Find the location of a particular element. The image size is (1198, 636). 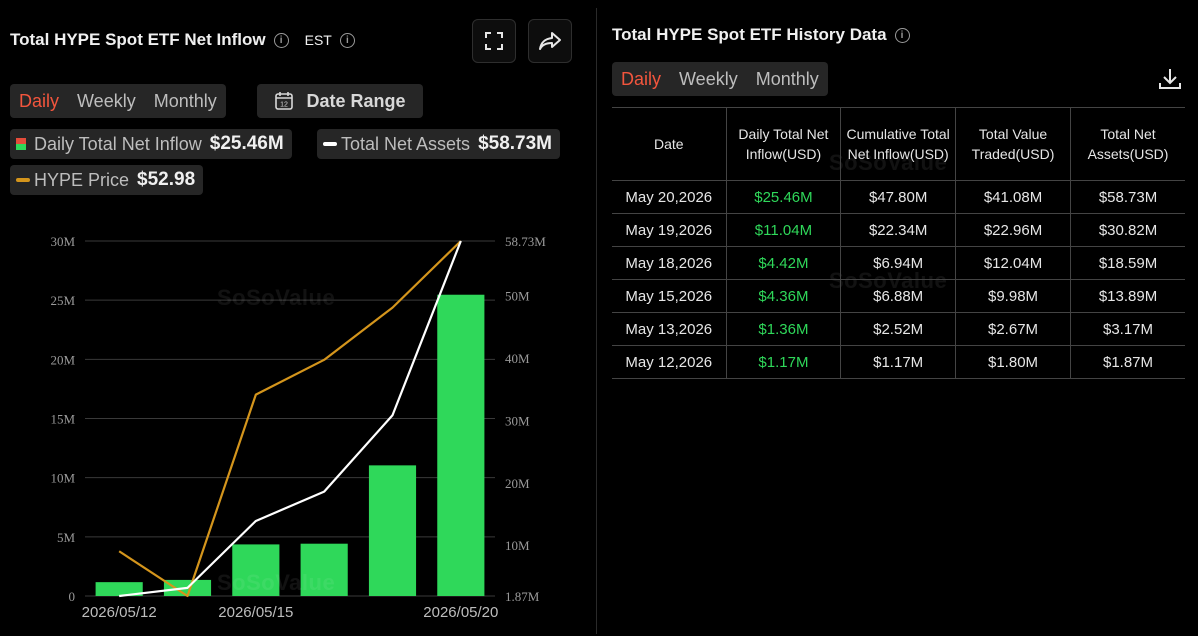

table-row: May 13,2026 $1.36M $2.52M $2.67M $3.17M is located at coordinates (898, 329).